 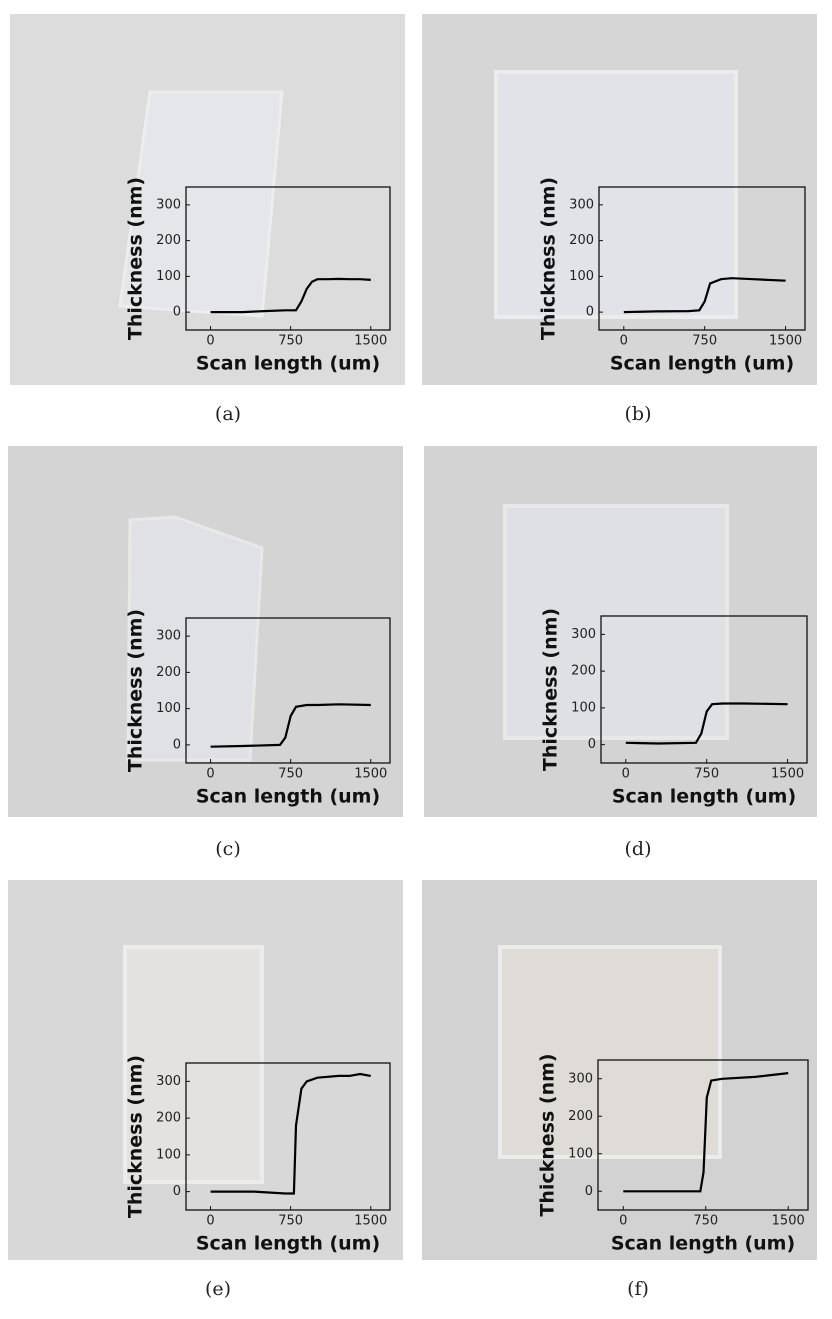 What do you see at coordinates (638, 414) in the screenshot?
I see `panel-caption: (b)` at bounding box center [638, 414].